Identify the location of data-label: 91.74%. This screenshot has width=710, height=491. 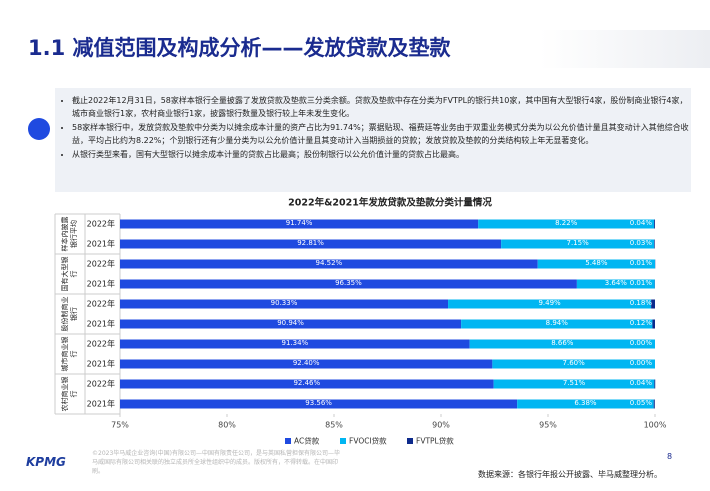
(299, 223).